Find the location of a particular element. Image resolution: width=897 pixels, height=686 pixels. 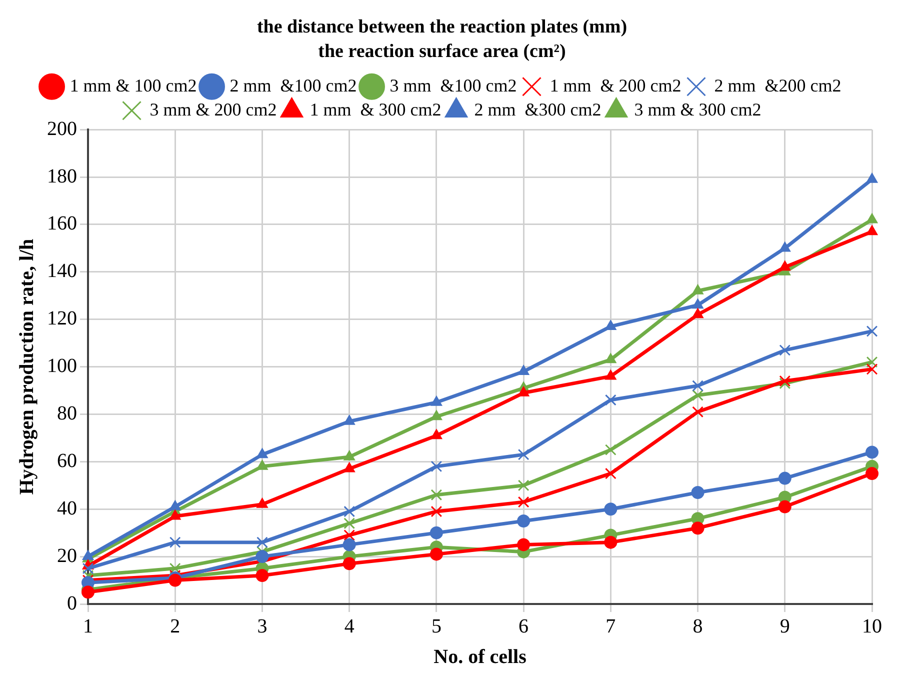

legend-label: 3 mm & 300 cm2 is located at coordinates (698, 109).